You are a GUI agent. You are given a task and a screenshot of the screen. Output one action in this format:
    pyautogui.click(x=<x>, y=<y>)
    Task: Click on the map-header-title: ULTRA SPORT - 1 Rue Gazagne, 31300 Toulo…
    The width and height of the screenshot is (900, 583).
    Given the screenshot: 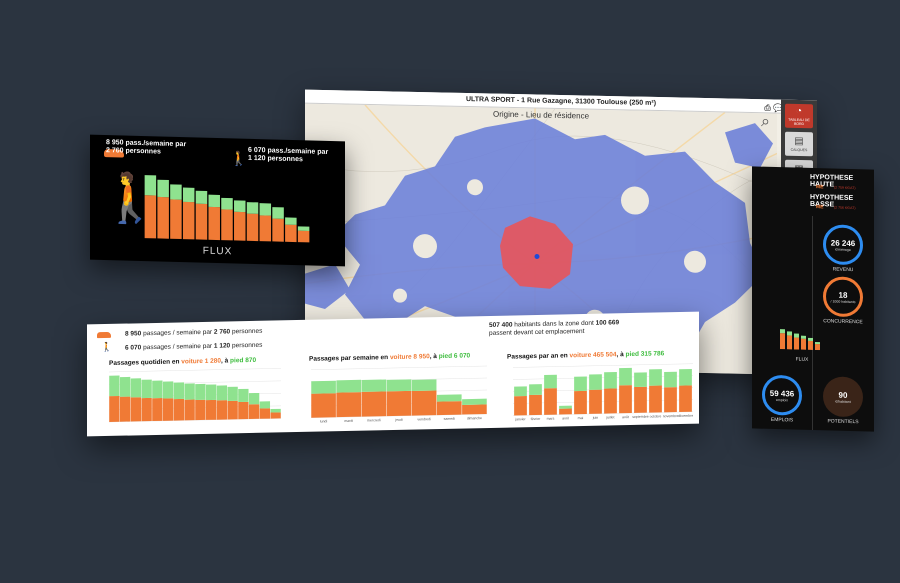 What is the action you would take?
    pyautogui.click(x=561, y=101)
    